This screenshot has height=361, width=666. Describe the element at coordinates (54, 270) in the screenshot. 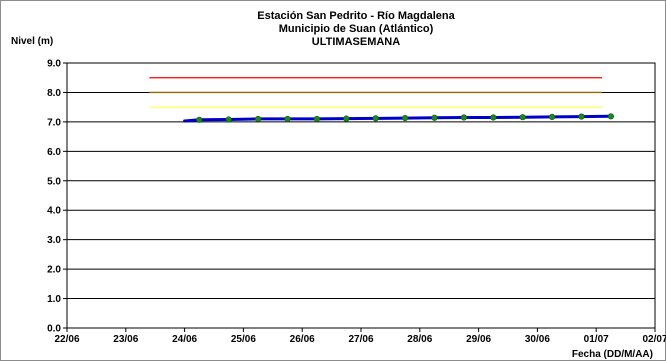

I see `y-tick-label: 2.0` at that location.